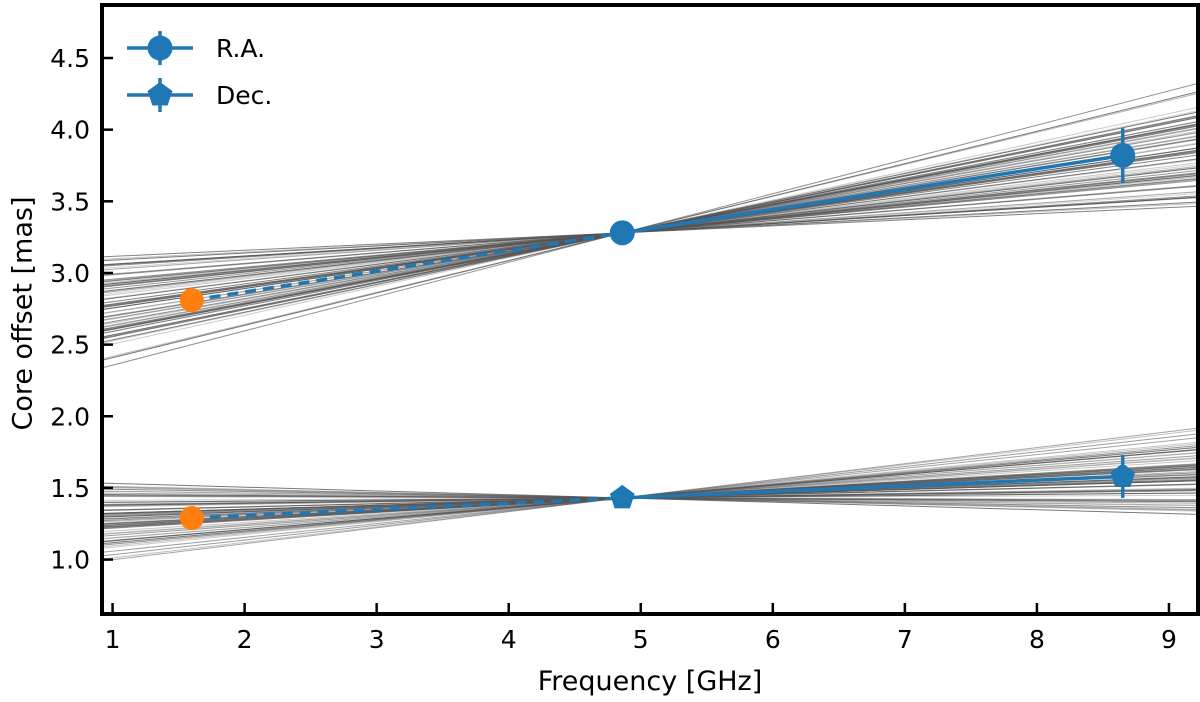 This screenshot has height=702, width=1200. Describe the element at coordinates (70, 201) in the screenshot. I see `y-tick-label: 3.5` at that location.